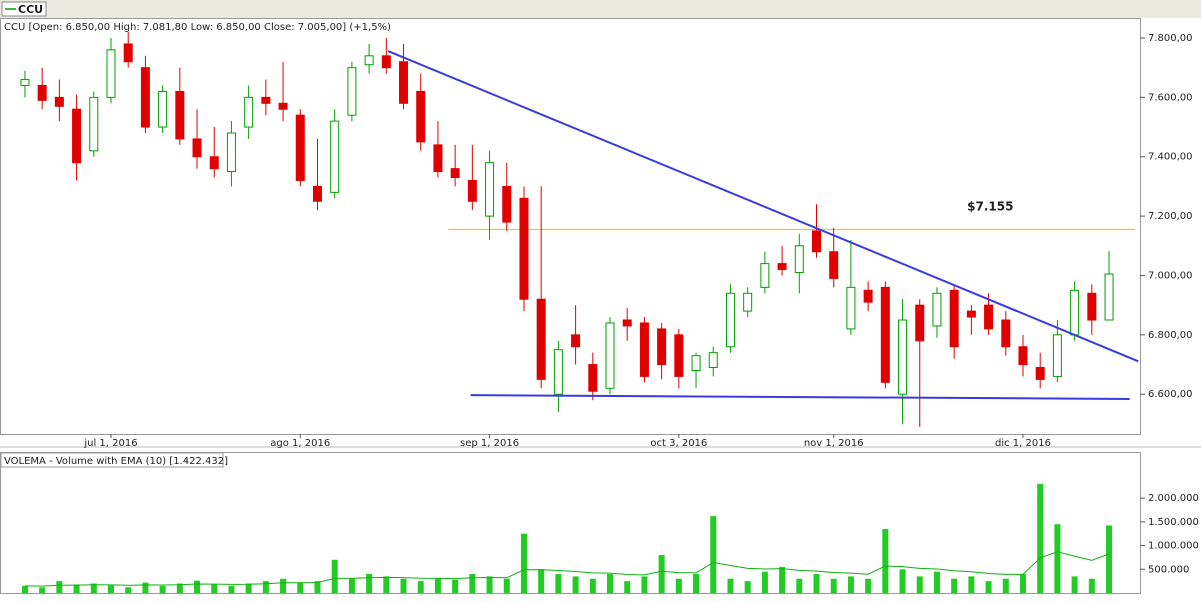  What do you see at coordinates (1170, 216) in the screenshot?
I see `y-tick-label: 7.200,00` at bounding box center [1170, 216].